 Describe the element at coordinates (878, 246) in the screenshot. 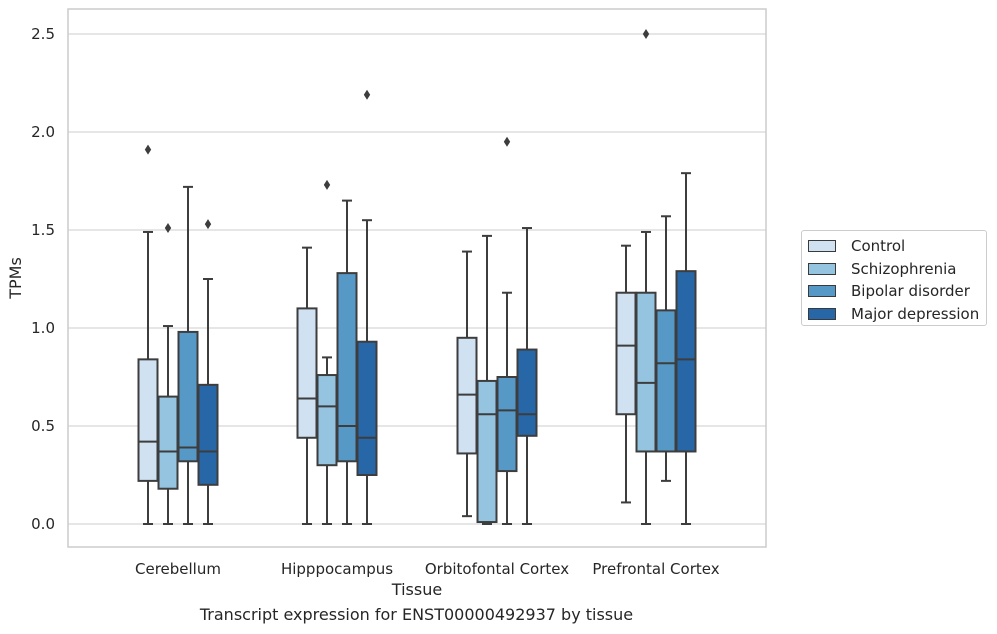

I see `legend-label: Control` at that location.